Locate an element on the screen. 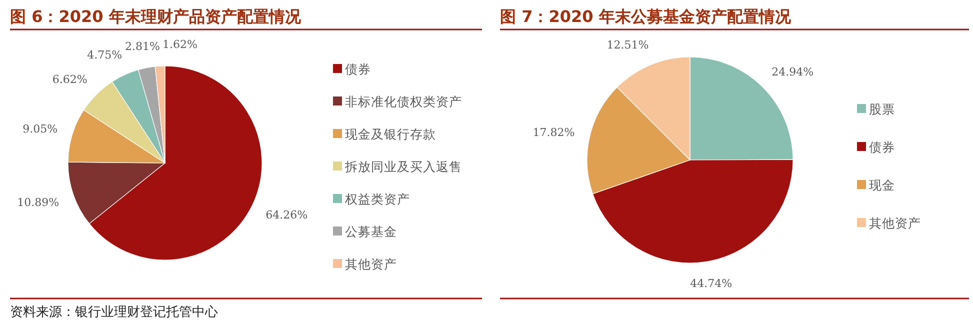 This screenshot has width=973, height=327. legend-label: 拆放同业及买入返售 is located at coordinates (403, 166).